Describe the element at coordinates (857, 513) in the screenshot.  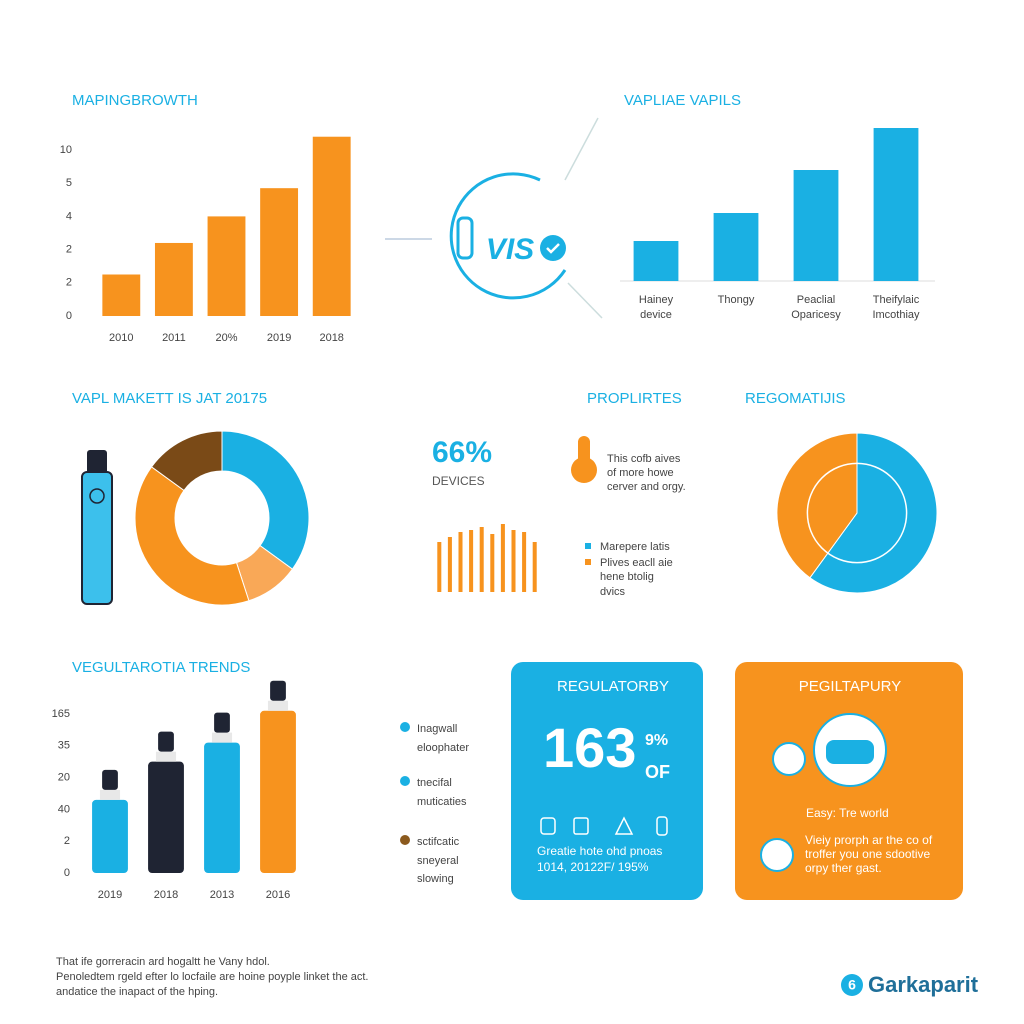
I see `pie-inner` at that location.